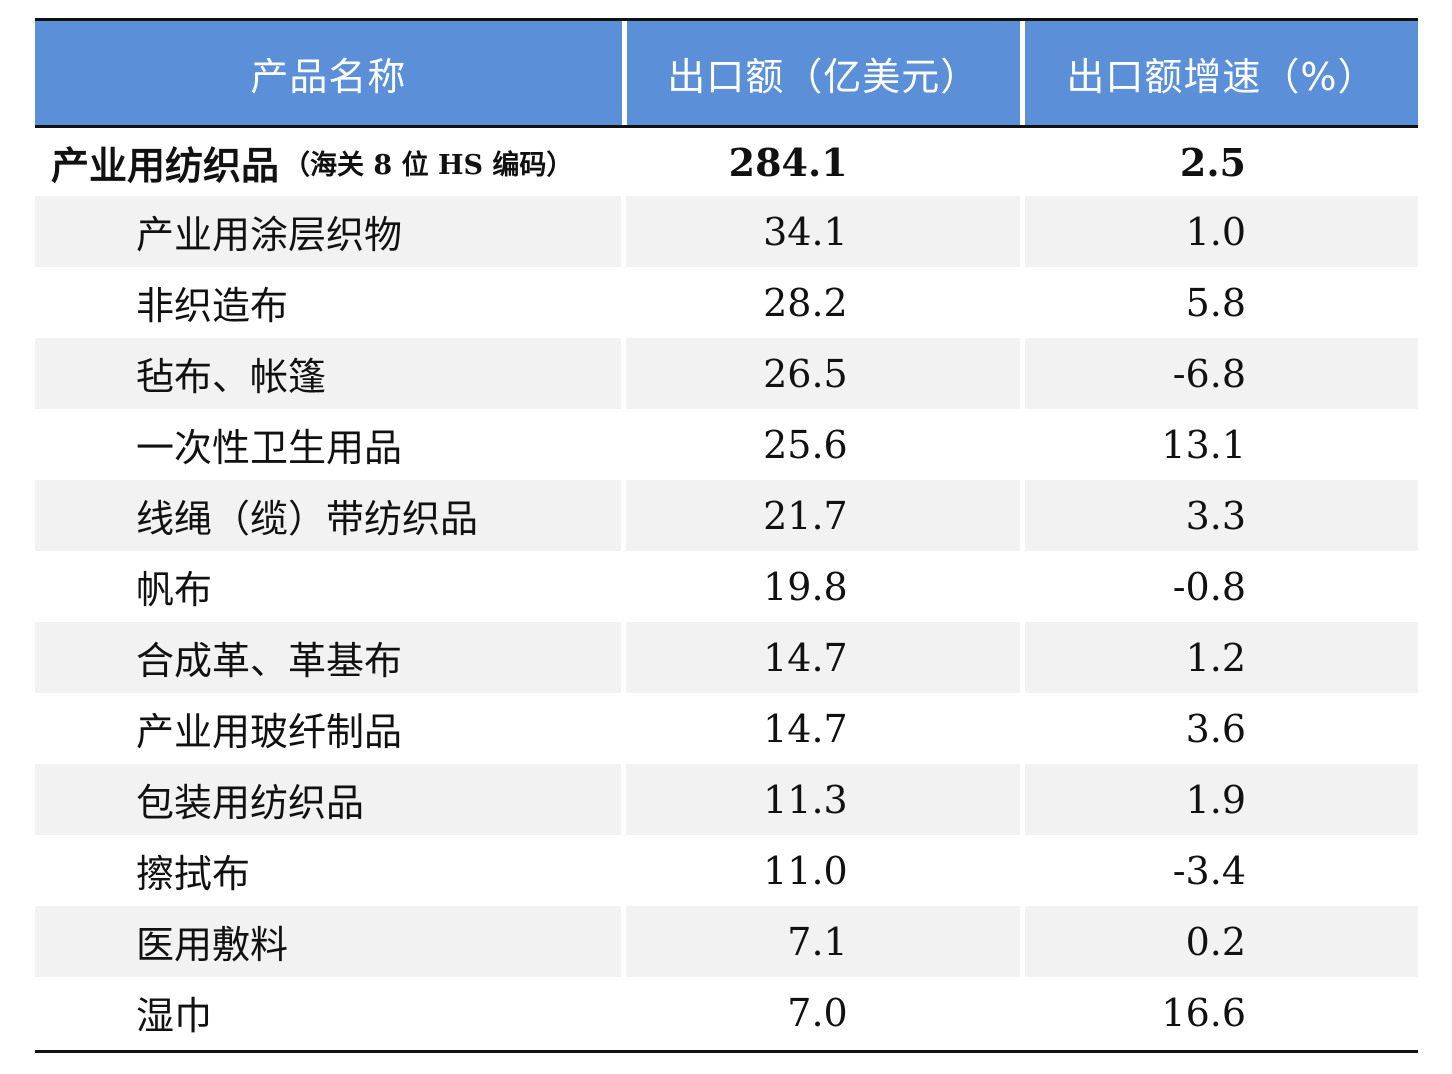  Describe the element at coordinates (726, 870) in the screenshot. I see `table-row: 擦拭布 11.0 -3.4` at that location.